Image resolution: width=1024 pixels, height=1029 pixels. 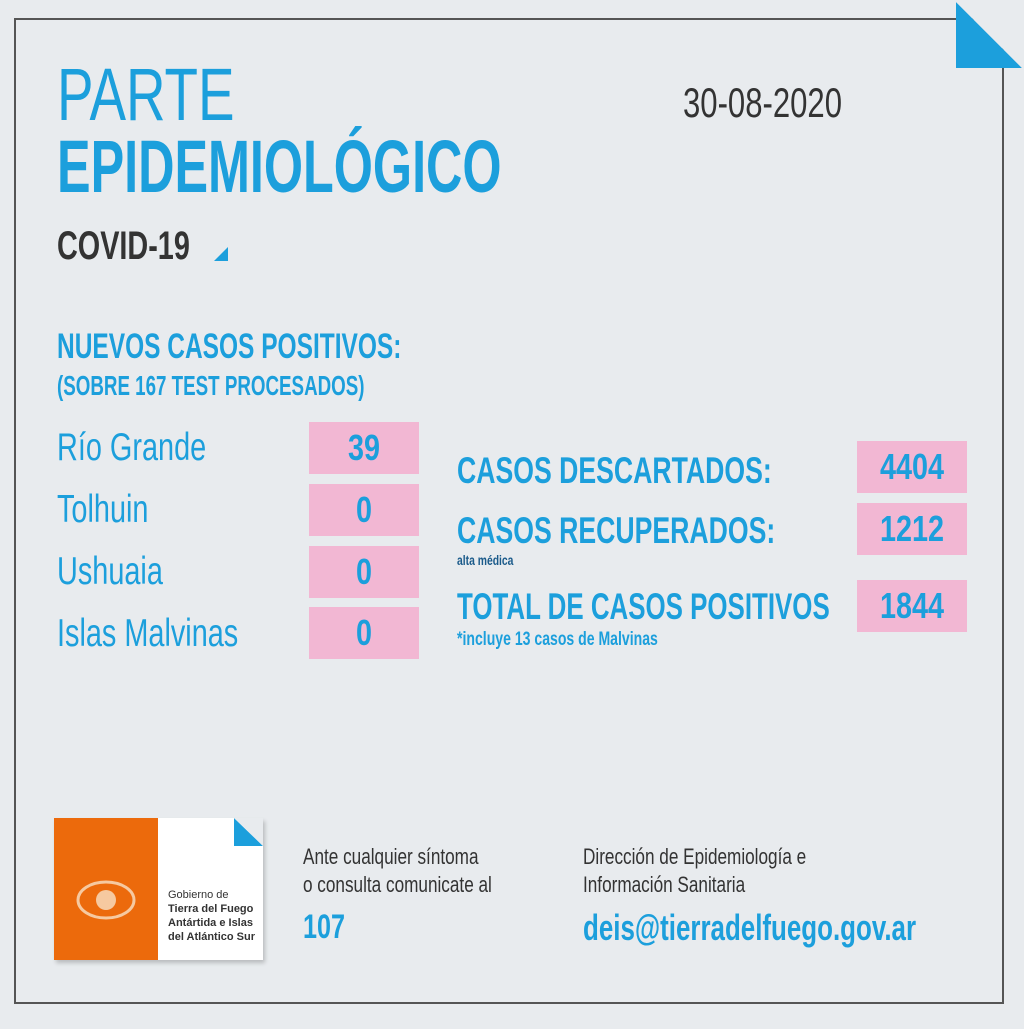 What do you see at coordinates (221, 254) in the screenshot?
I see `accent` at bounding box center [221, 254].